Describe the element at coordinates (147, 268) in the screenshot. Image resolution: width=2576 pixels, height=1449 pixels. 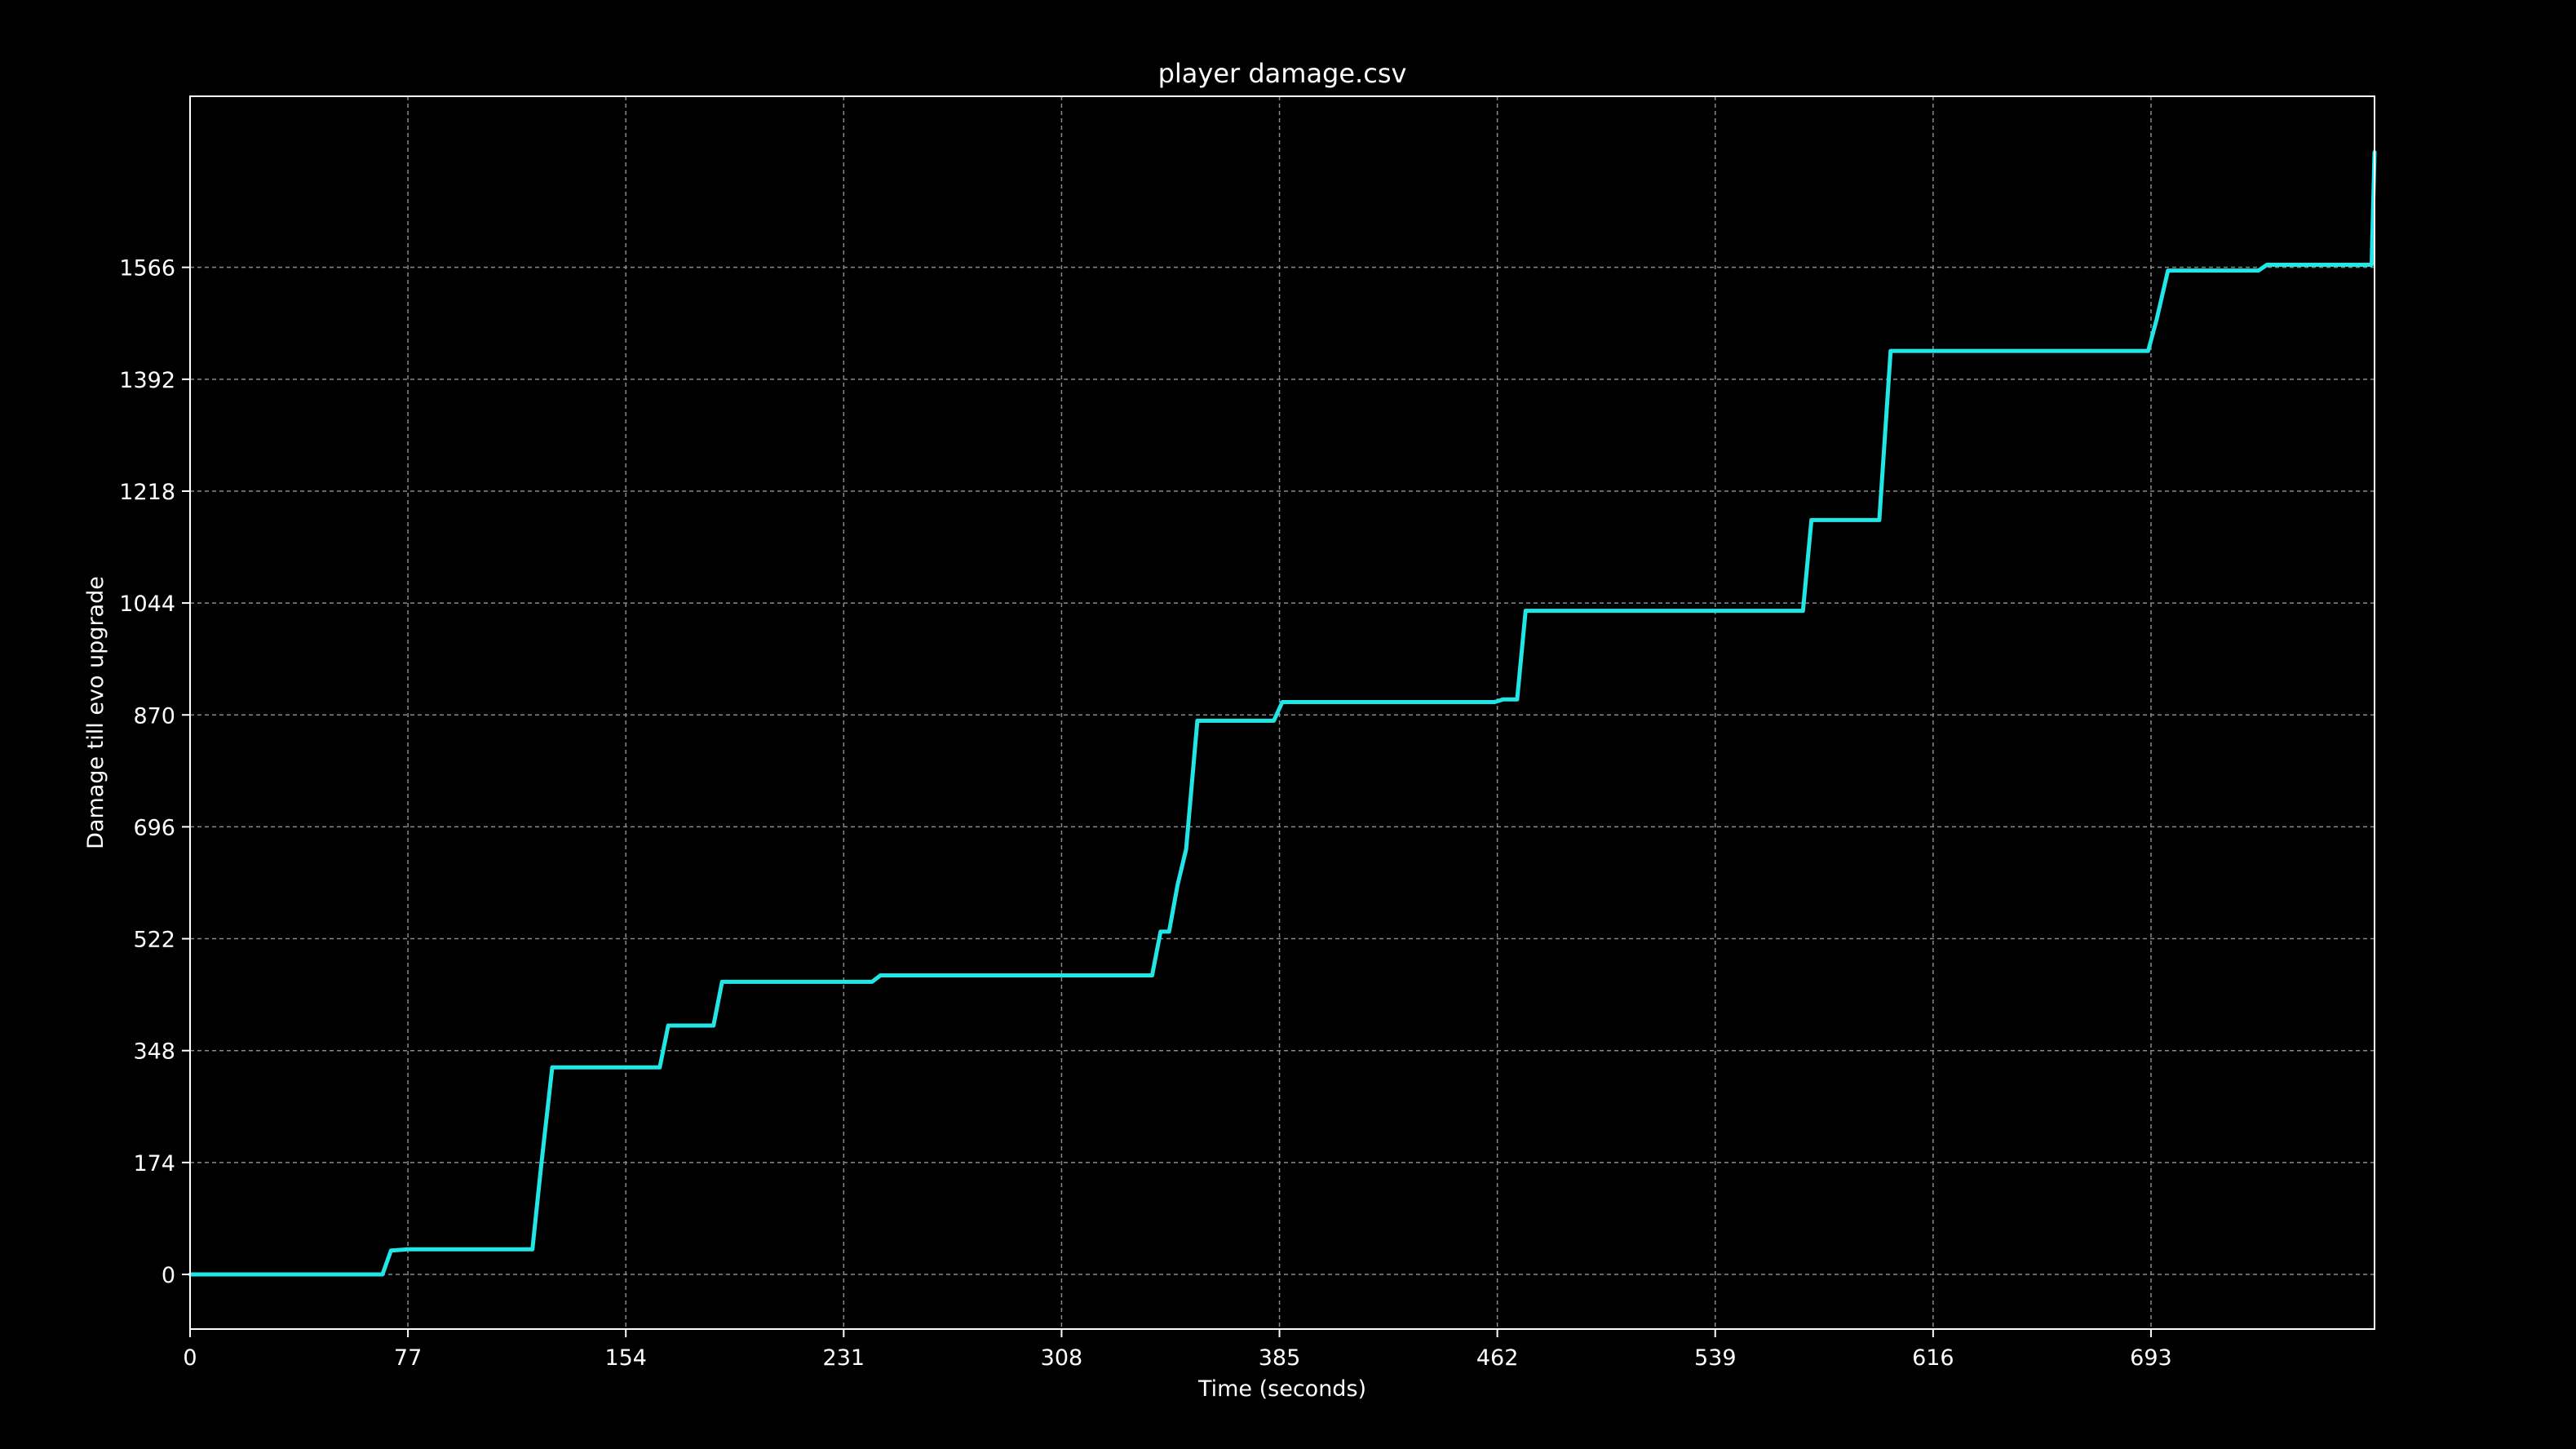
I see `y-tick-label: 1566` at that location.